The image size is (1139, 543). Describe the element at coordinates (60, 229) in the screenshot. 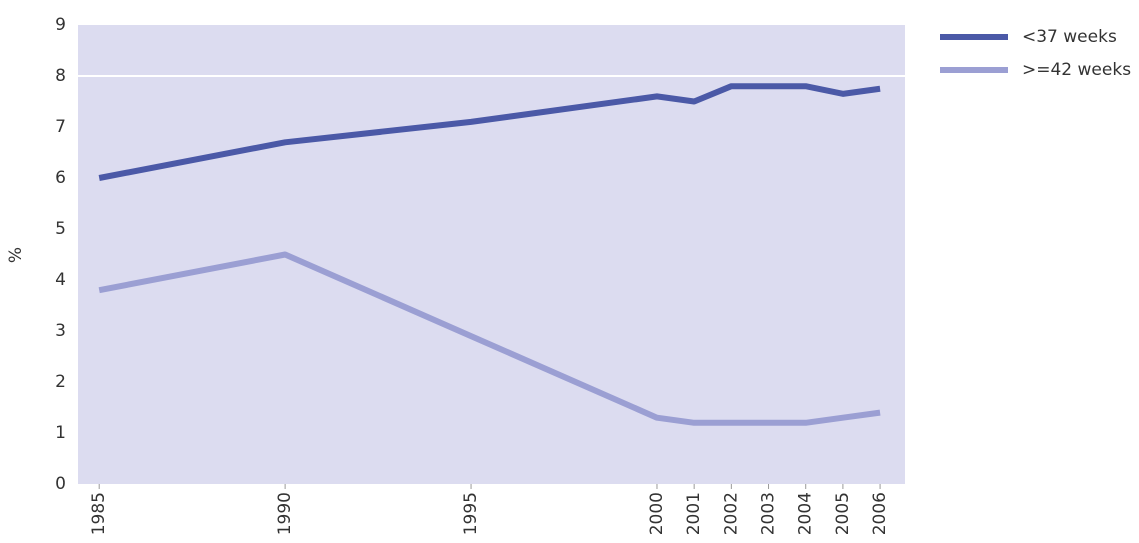

I see `y-tick-label: 5` at that location.